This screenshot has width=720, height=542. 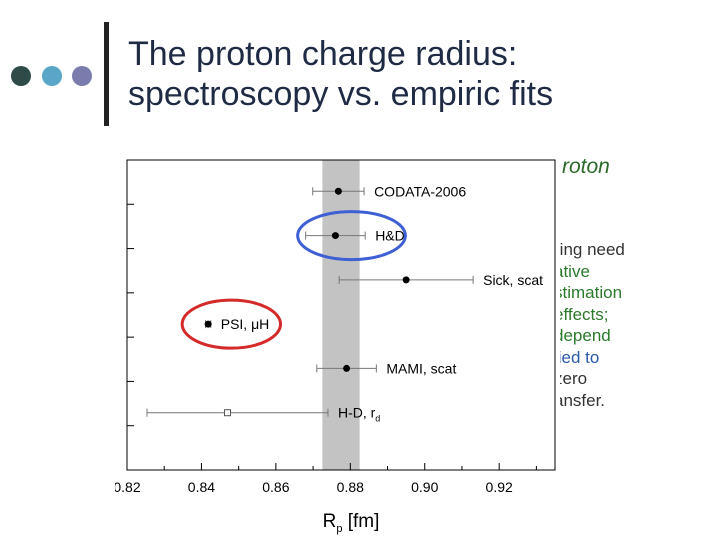 What do you see at coordinates (21, 76) in the screenshot?
I see `bullet-dot-dark` at bounding box center [21, 76].